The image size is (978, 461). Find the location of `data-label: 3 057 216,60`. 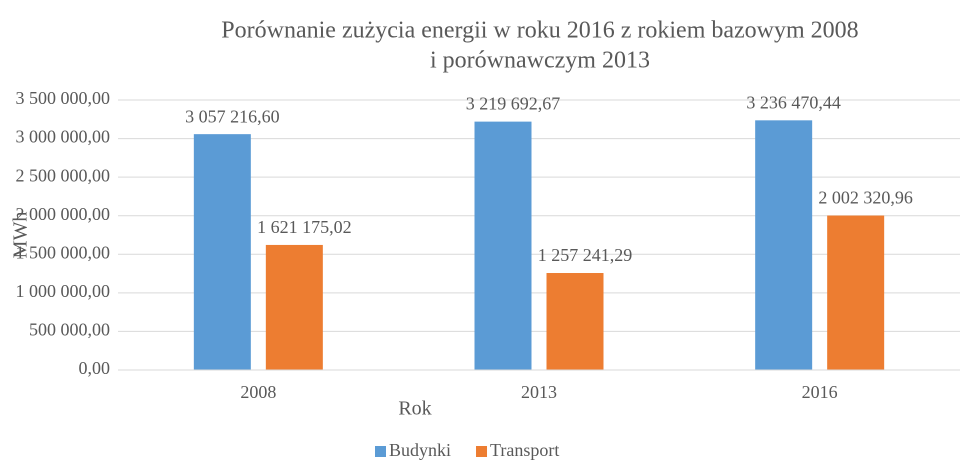

data-label: 3 057 216,60 is located at coordinates (232, 116).